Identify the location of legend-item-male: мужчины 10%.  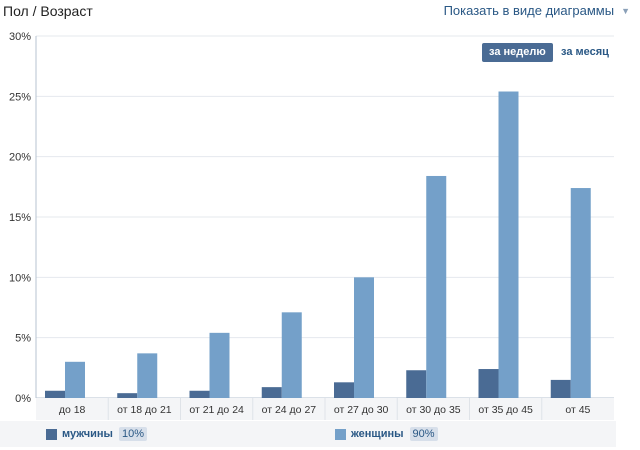
(96, 434).